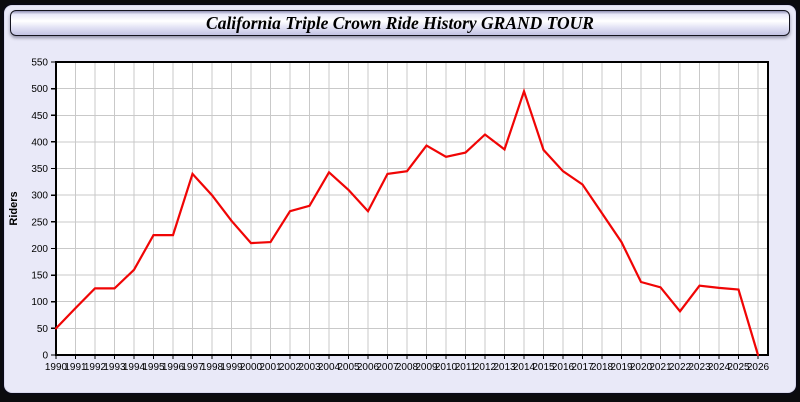 Image resolution: width=800 pixels, height=402 pixels. I want to click on y-axis-tick-label: 50, so click(43, 329).